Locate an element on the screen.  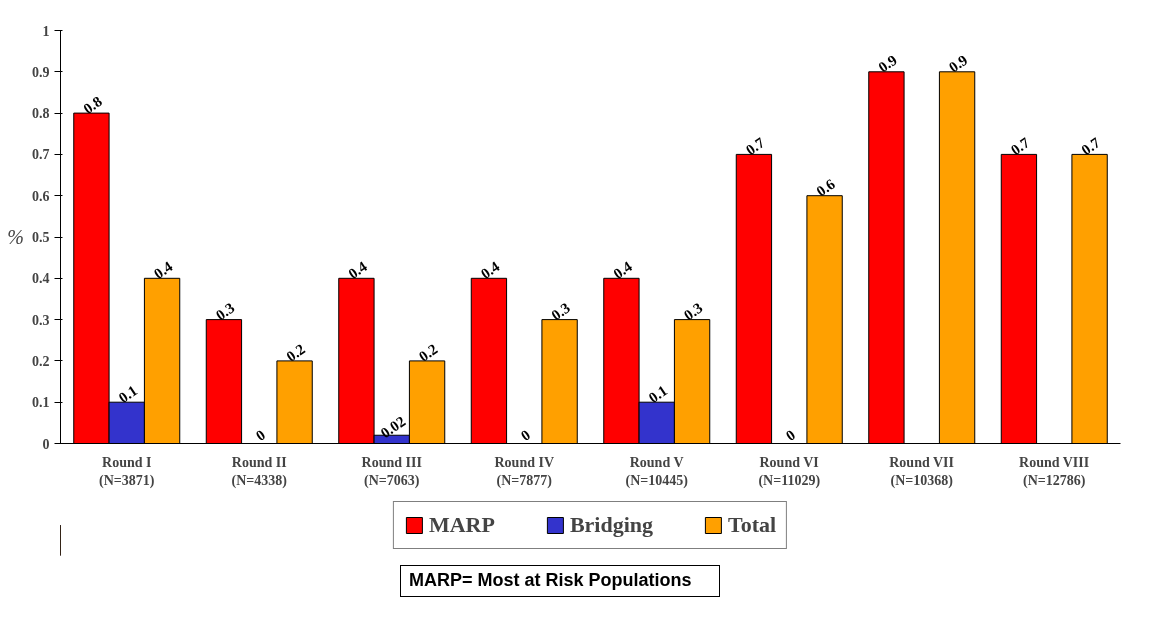
x-tick-label: Round IV (N=7877) is located at coordinates (524, 471).